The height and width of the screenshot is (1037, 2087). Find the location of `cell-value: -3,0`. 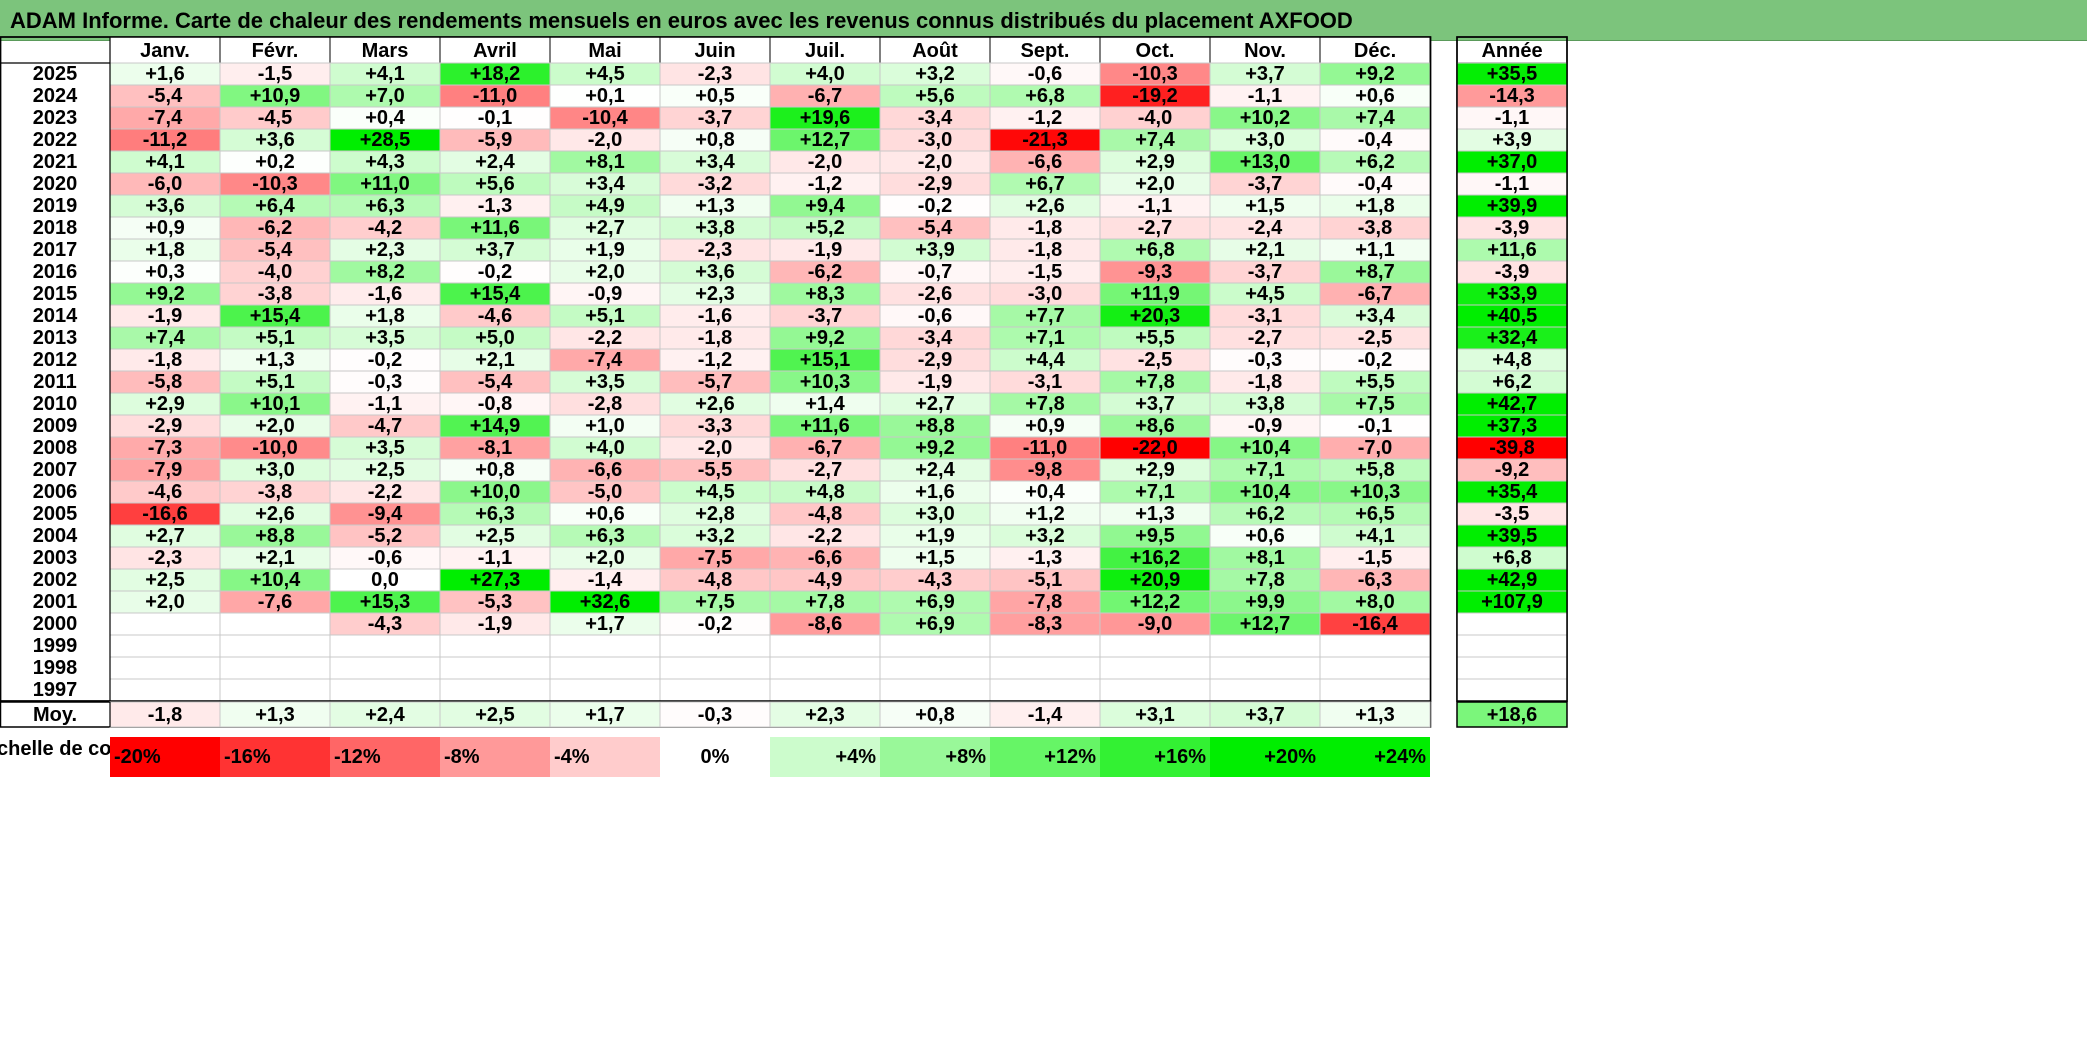

cell-value: -3,0 is located at coordinates (1045, 294).